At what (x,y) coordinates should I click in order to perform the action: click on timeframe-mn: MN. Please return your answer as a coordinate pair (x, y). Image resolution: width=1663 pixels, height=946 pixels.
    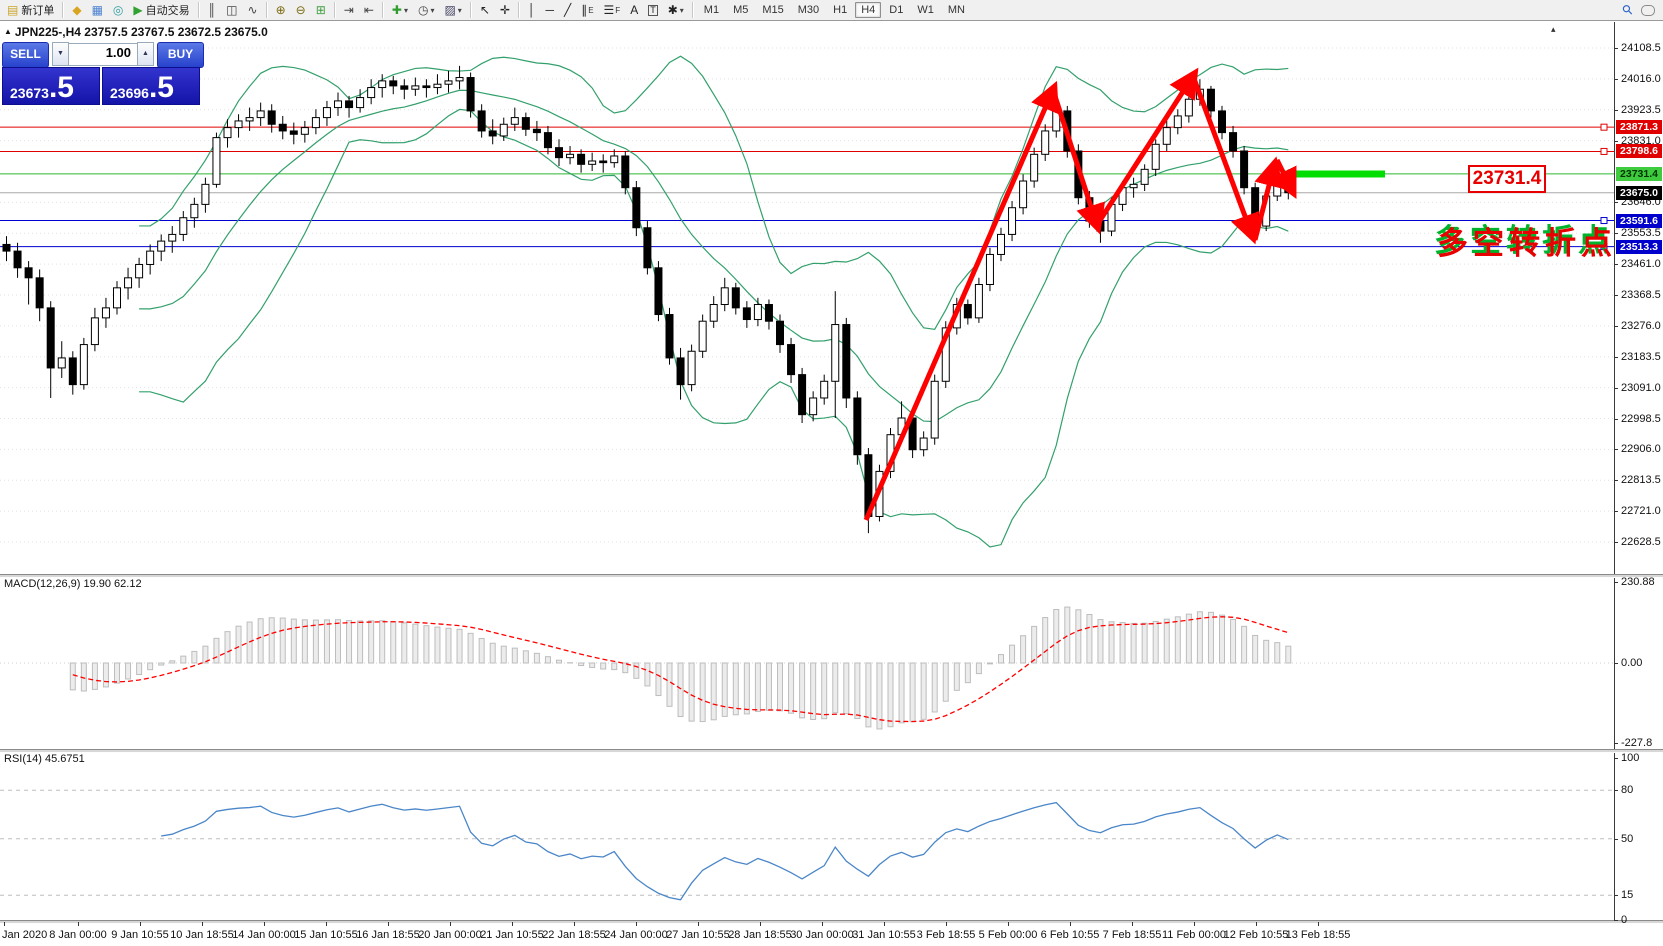
    Looking at the image, I should click on (956, 10).